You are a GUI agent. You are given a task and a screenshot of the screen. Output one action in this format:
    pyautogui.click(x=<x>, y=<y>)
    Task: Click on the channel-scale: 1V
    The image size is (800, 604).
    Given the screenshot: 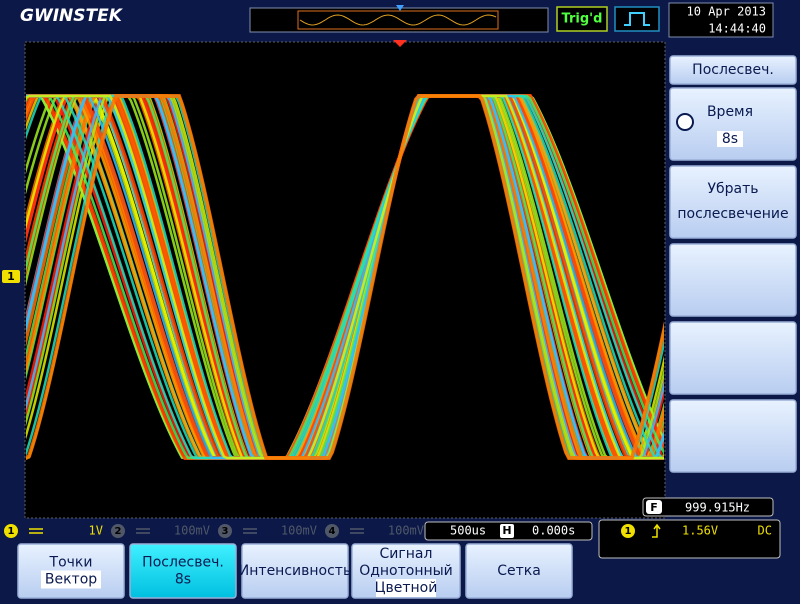 What is the action you would take?
    pyautogui.click(x=96, y=531)
    